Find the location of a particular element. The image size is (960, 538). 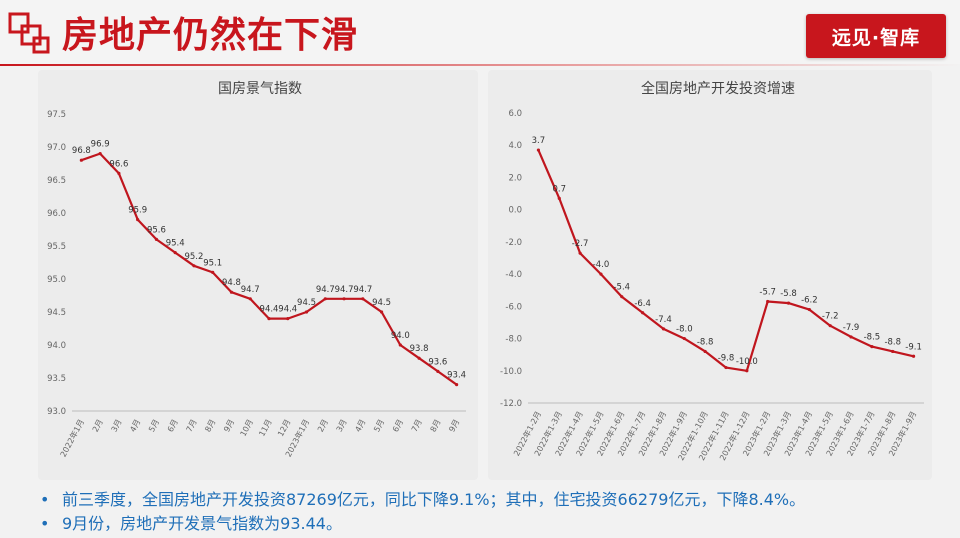

data-label: 95.4 is located at coordinates (175, 244).